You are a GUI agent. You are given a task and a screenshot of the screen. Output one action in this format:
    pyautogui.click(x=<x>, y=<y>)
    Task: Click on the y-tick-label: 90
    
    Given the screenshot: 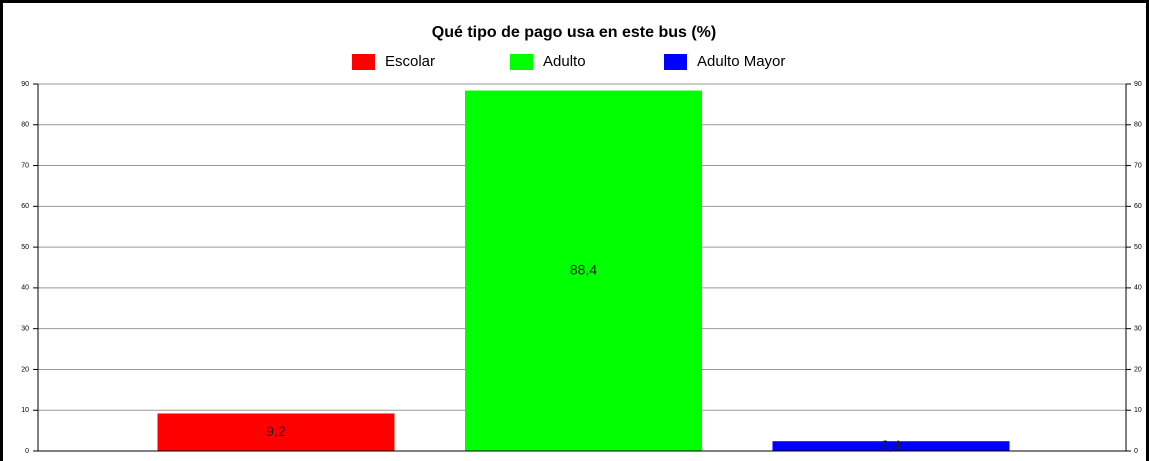 What is the action you would take?
    pyautogui.click(x=25, y=84)
    